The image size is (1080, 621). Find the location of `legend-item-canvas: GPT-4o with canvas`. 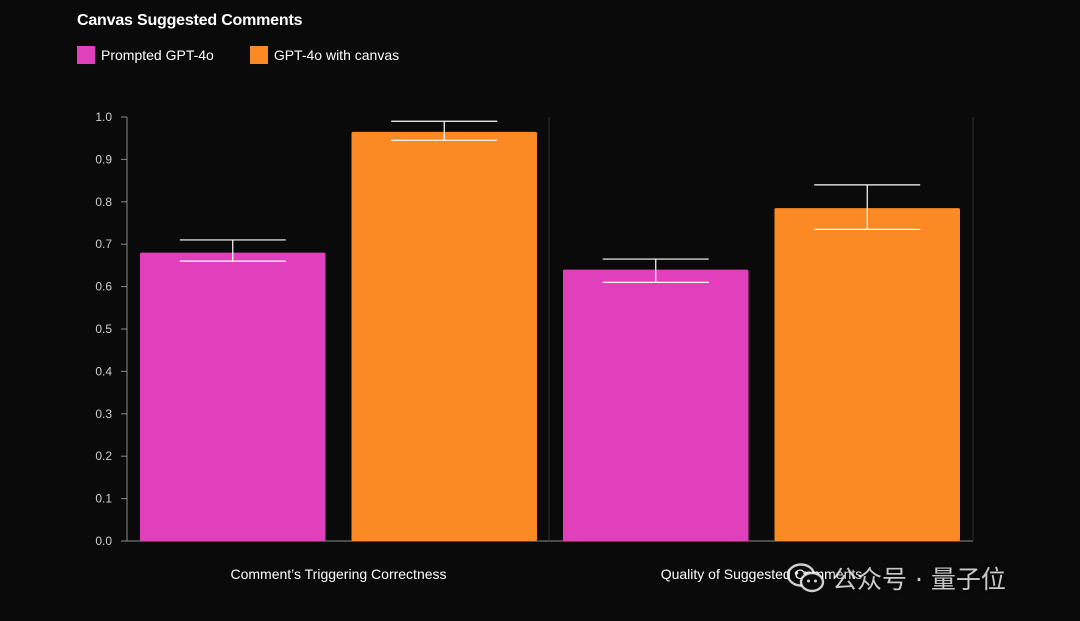

legend-item-canvas: GPT-4o with canvas is located at coordinates (324, 55).